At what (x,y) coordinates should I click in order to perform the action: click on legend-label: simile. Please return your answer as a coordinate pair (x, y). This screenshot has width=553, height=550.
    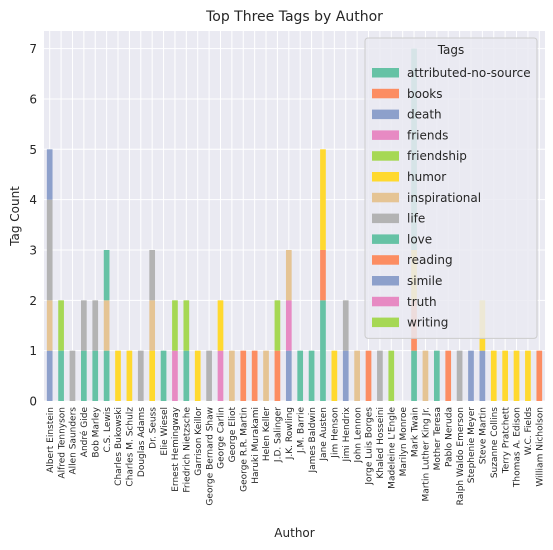
    Looking at the image, I should click on (424, 281).